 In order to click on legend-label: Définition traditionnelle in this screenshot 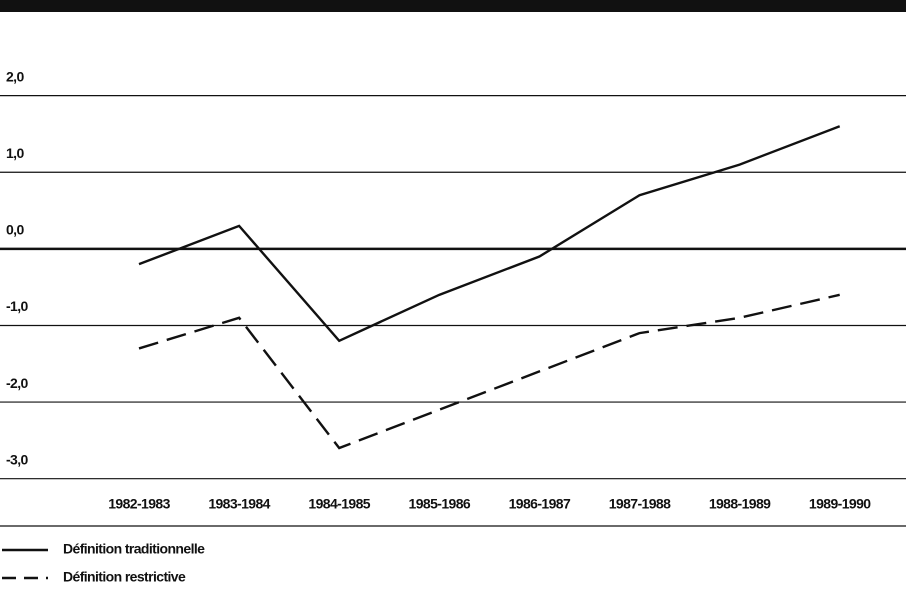, I will do `click(134, 549)`.